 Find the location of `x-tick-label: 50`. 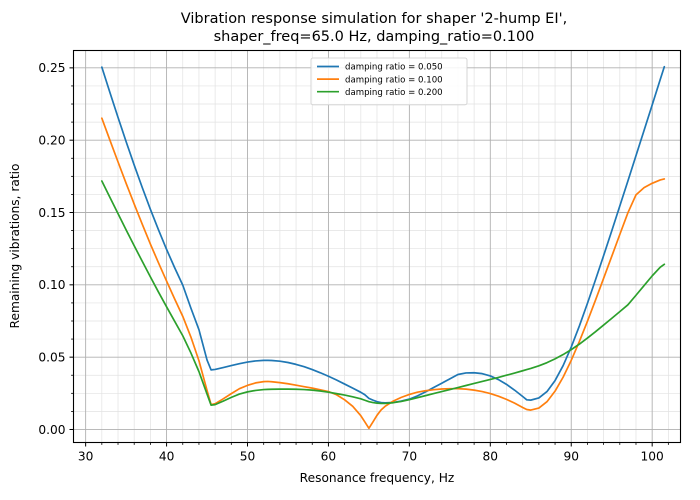

x-tick-label: 50 is located at coordinates (248, 457).